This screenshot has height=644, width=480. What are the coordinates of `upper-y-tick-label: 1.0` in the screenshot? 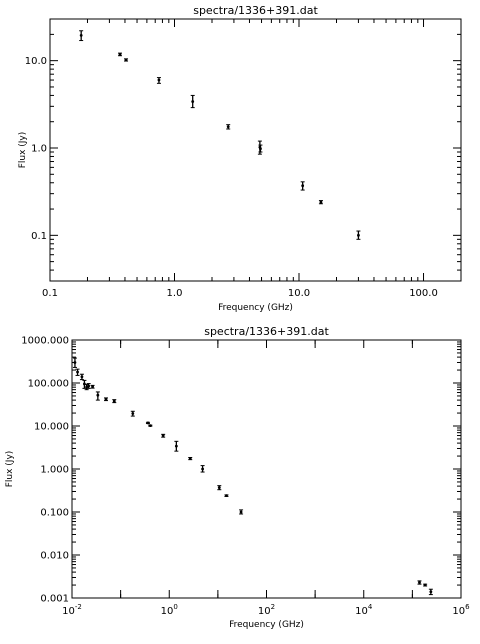 It's located at (39, 149).